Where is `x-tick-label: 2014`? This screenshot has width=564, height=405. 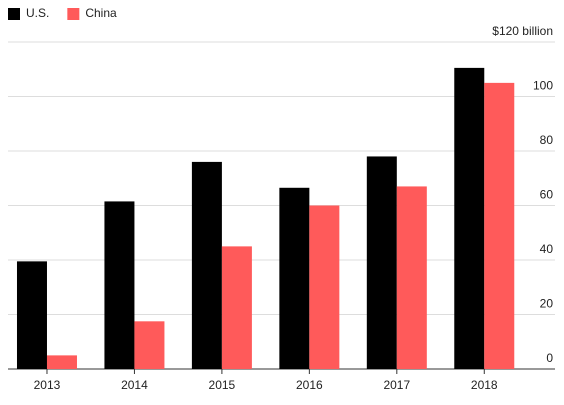 x-tick-label: 2014 is located at coordinates (134, 385).